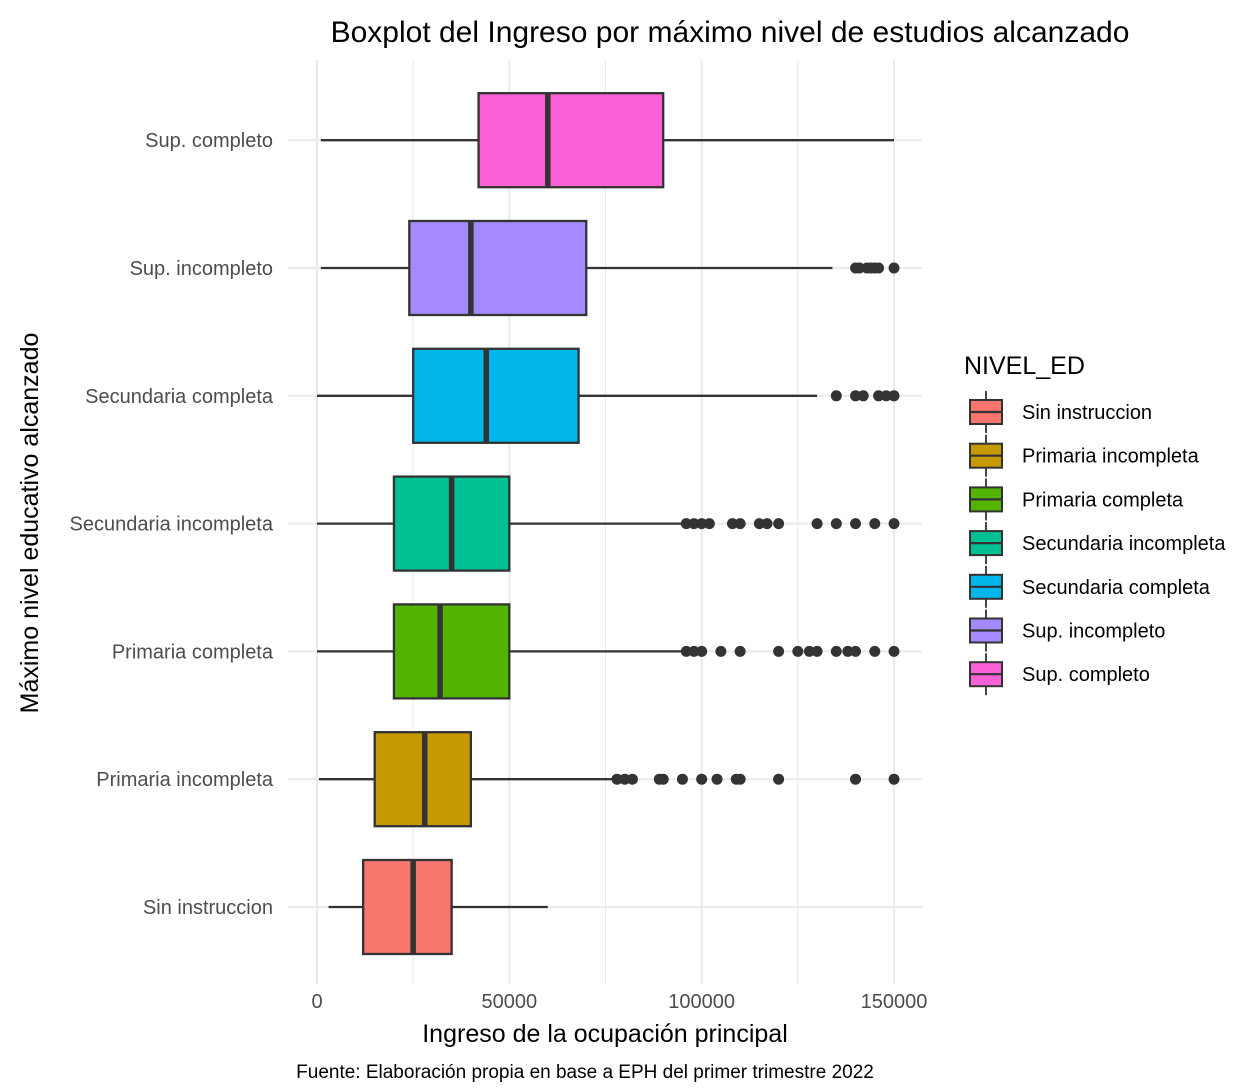 Image resolution: width=1260 pixels, height=1090 pixels. I want to click on legend-item: Sin instruccion, so click(1060, 412).